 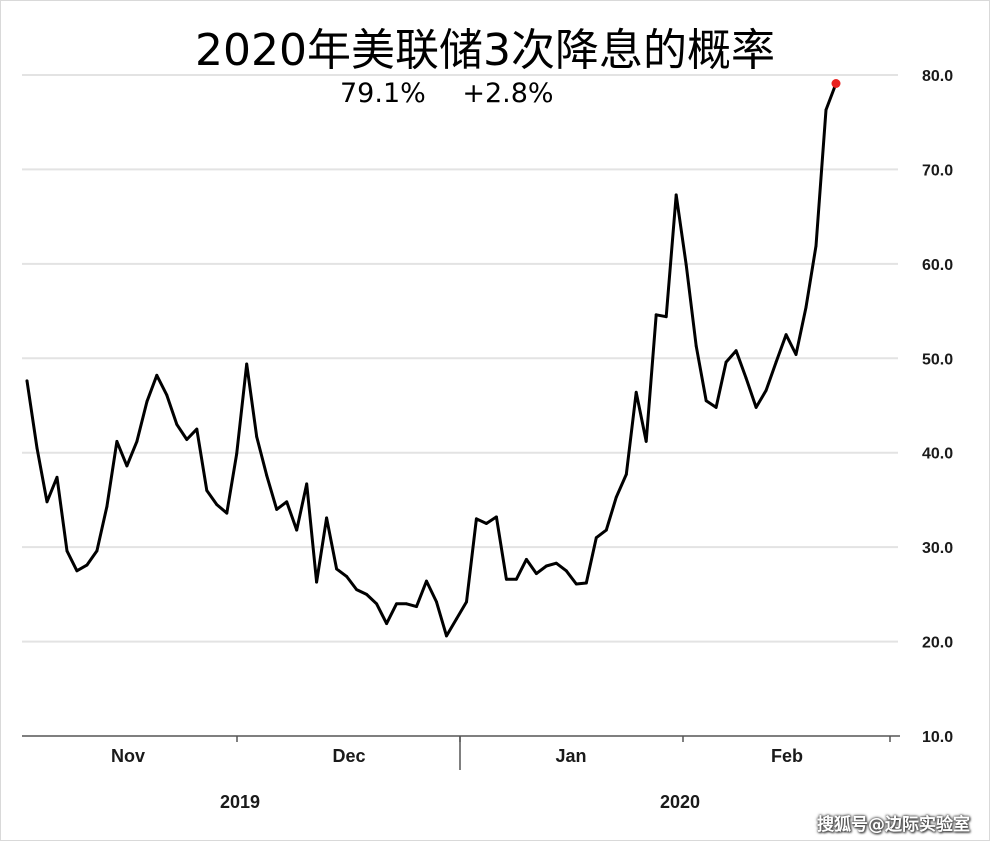 I want to click on chart-title: 2020年美联储3次降息的概率, so click(x=485, y=50).